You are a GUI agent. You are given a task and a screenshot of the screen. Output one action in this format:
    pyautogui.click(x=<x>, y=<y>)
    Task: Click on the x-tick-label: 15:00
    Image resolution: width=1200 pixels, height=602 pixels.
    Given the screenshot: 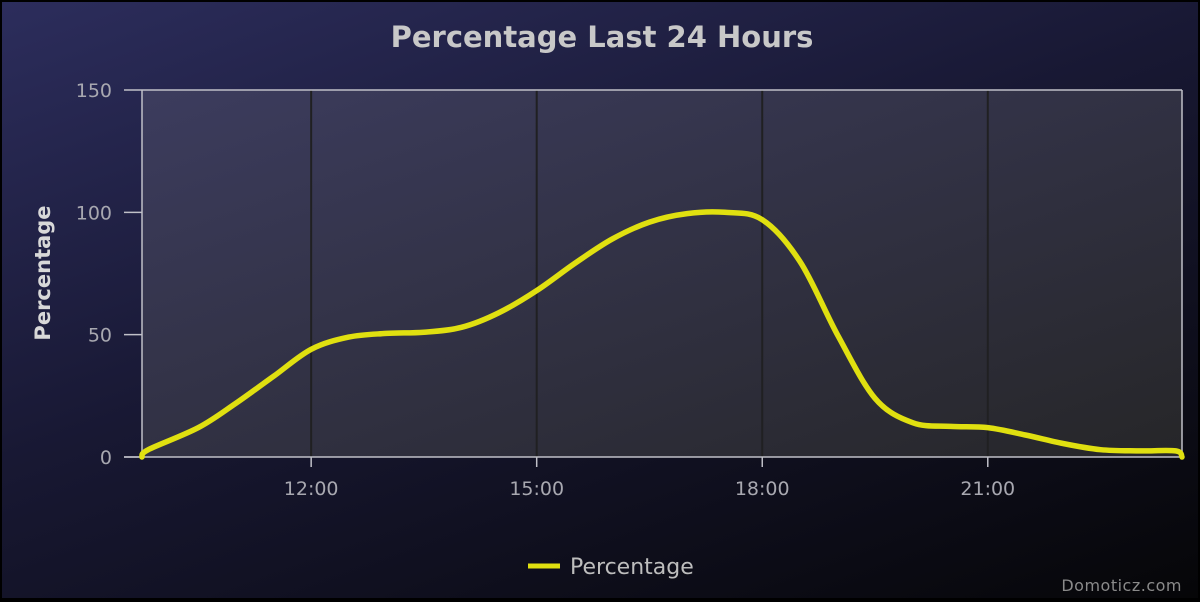 What is the action you would take?
    pyautogui.click(x=536, y=489)
    